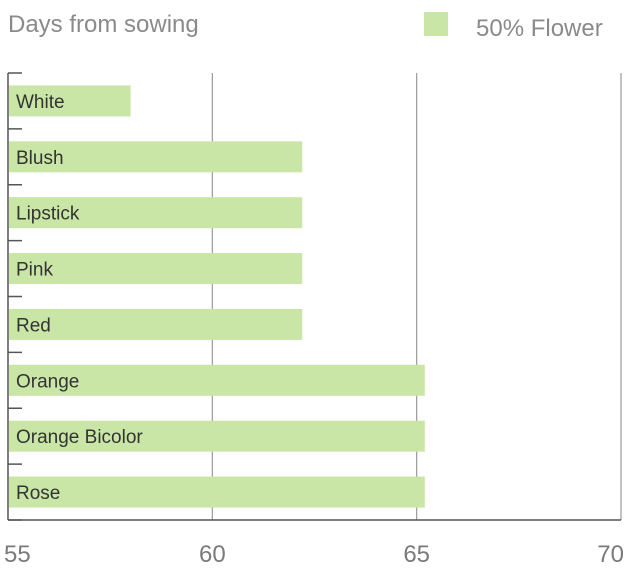 This screenshot has width=631, height=570. What do you see at coordinates (103, 24) in the screenshot?
I see `chart-title: Days from sowing` at bounding box center [103, 24].